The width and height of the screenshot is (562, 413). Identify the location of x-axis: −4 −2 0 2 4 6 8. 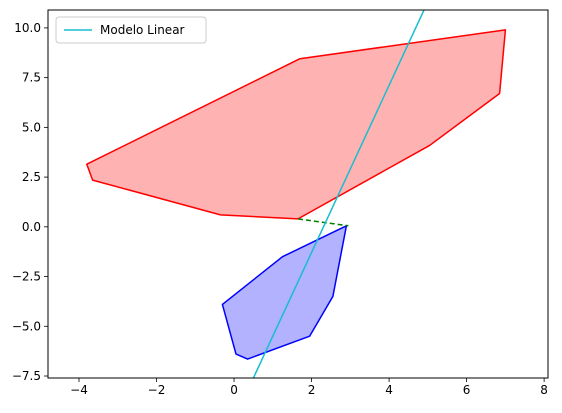
(309, 387).